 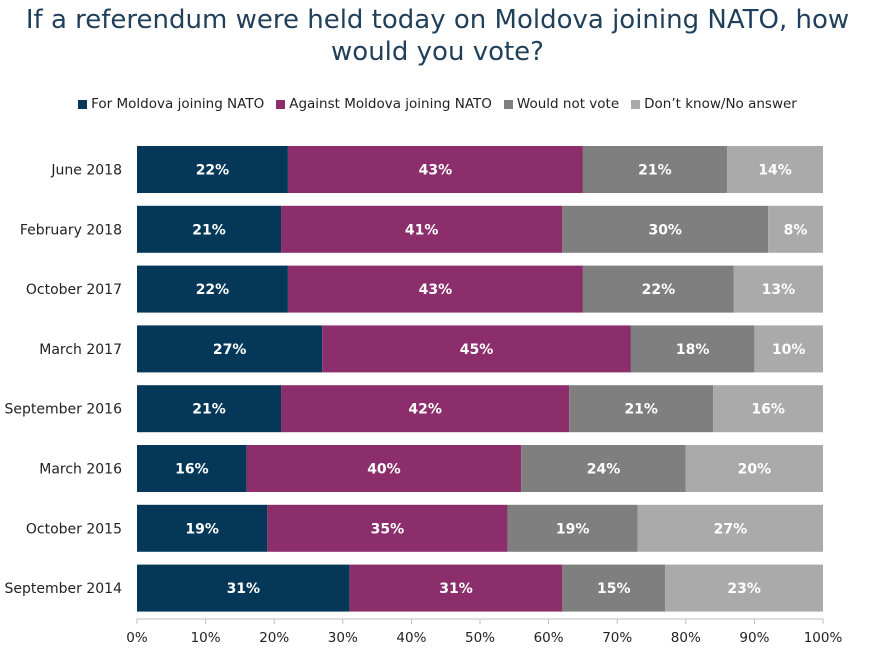 I want to click on data-label-against-february-2018: 41%, so click(x=422, y=230).